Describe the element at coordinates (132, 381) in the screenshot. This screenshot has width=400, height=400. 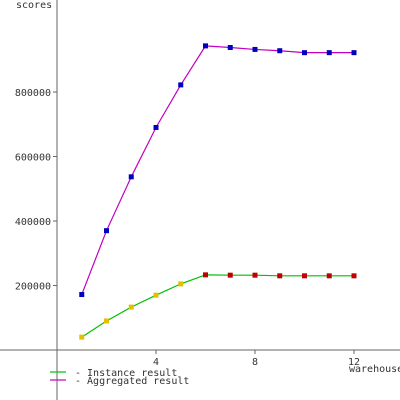
I see `legend-label: - Aggregated result` at that location.